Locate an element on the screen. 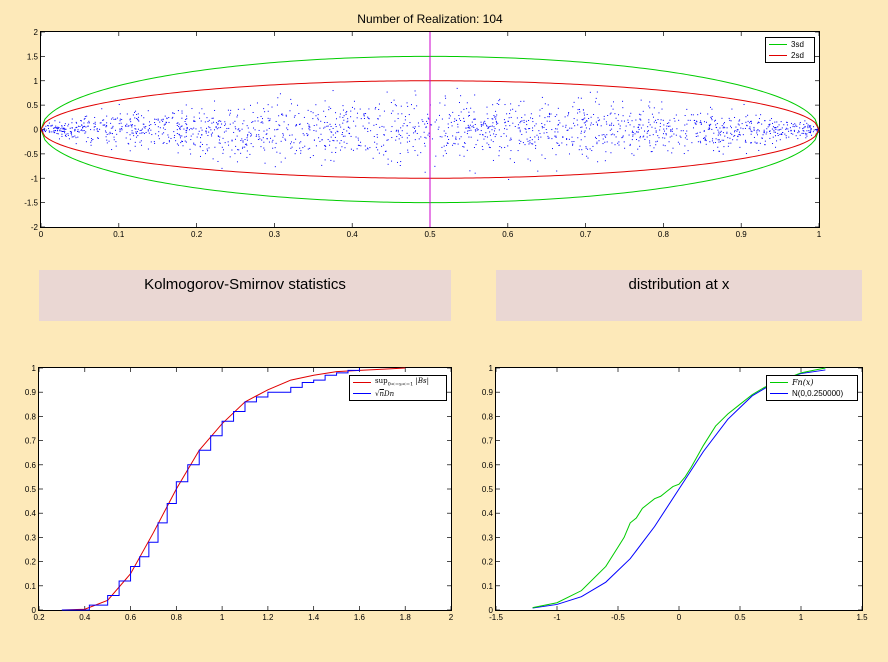 The image size is (888, 662). x-tick-label: 1 is located at coordinates (801, 617).